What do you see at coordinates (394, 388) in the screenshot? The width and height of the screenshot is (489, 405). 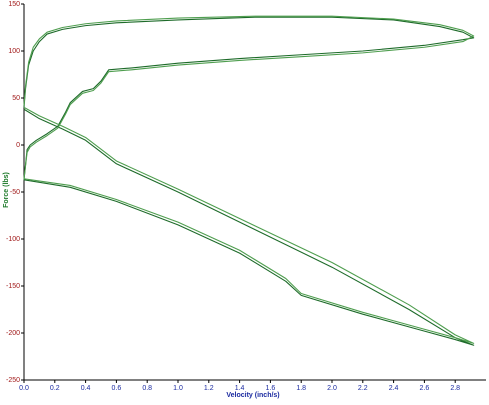 I see `x-tick-label: 2.4` at bounding box center [394, 388].